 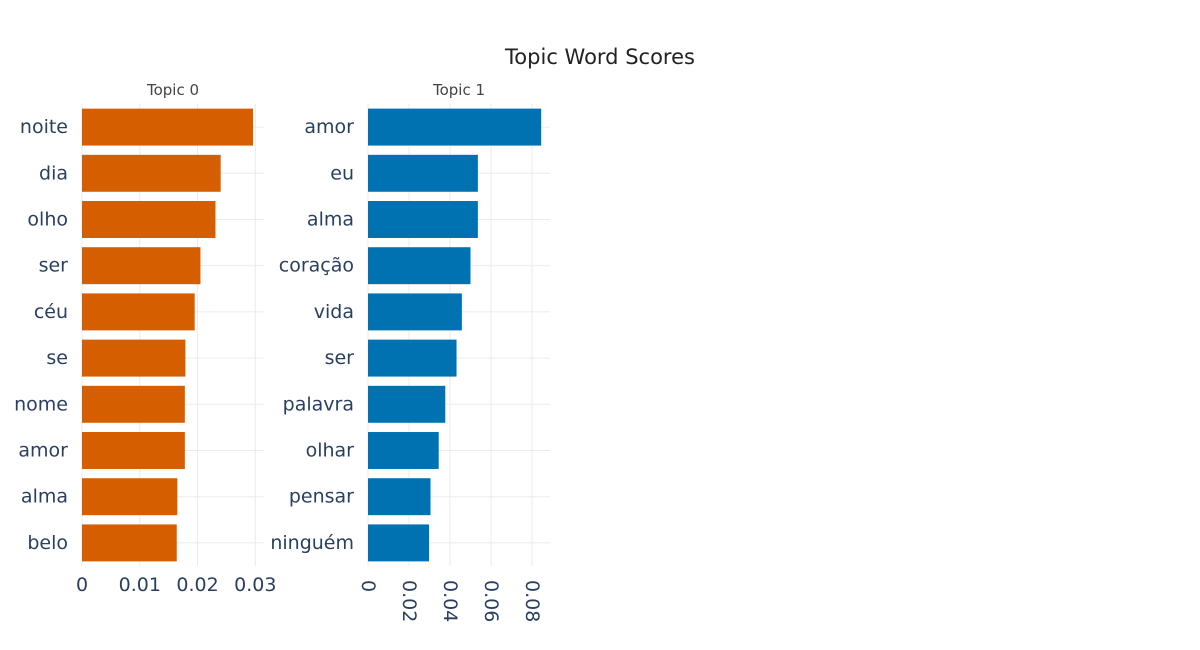 I want to click on bar-topic-1-alma, so click(x=423, y=219).